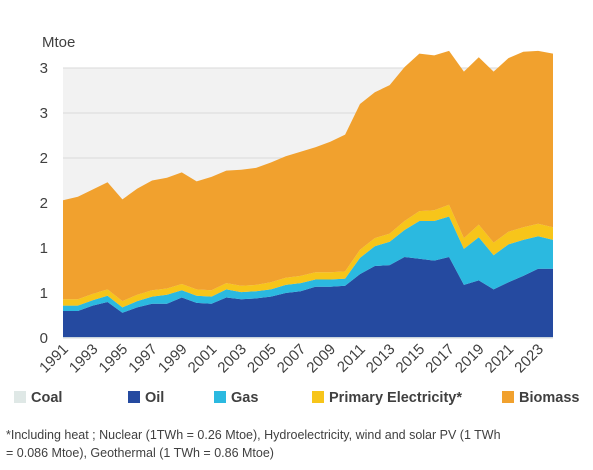 This screenshot has height=470, width=593. Describe the element at coordinates (44, 338) in the screenshot. I see `y-tick-label: 0` at that location.